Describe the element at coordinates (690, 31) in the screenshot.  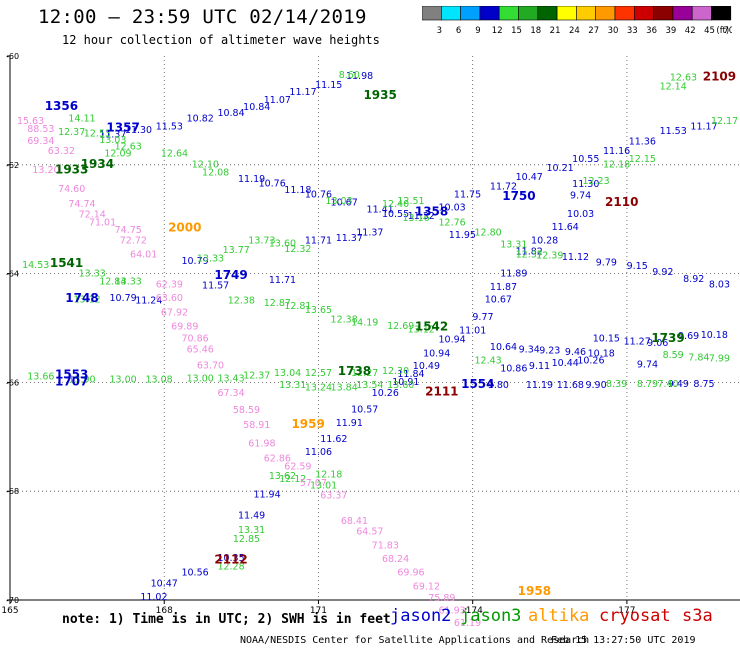
I see `color-bin-label: 42` at that location.